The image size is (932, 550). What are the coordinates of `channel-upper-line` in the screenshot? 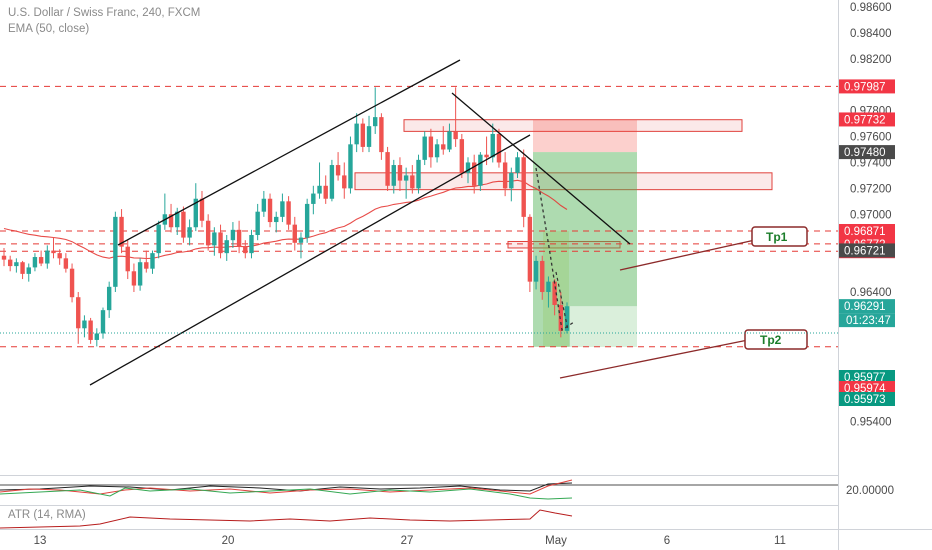 It's located at (289, 152).